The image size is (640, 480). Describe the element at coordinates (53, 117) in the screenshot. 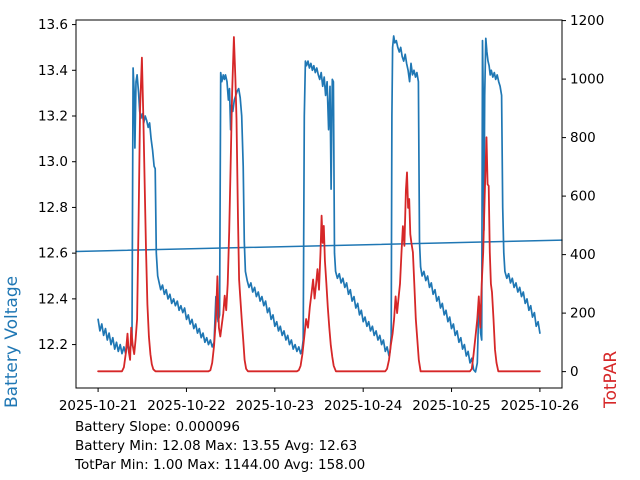

I see `left-tick-label: 13.2` at that location.